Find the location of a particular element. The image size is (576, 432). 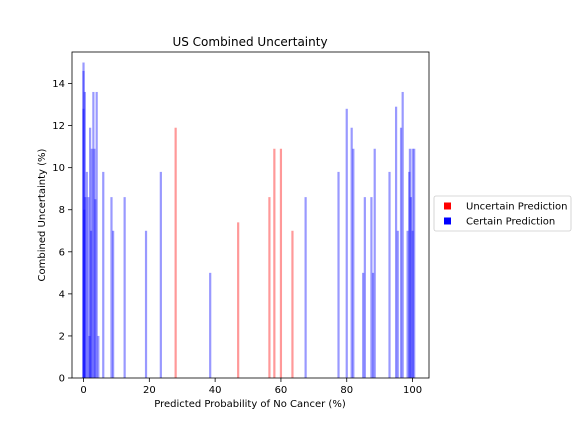

y-tick-label: 10 is located at coordinates (58, 168).